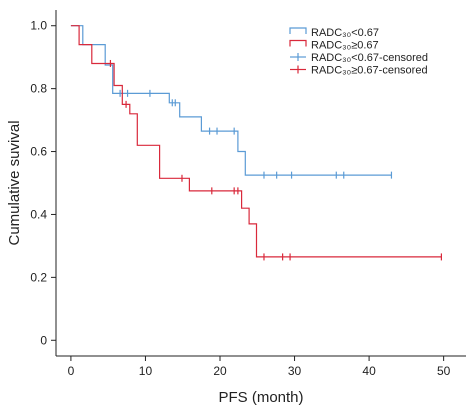 This screenshot has width=474, height=409. Describe the element at coordinates (146, 371) in the screenshot. I see `x-tick-label: 10` at that location.